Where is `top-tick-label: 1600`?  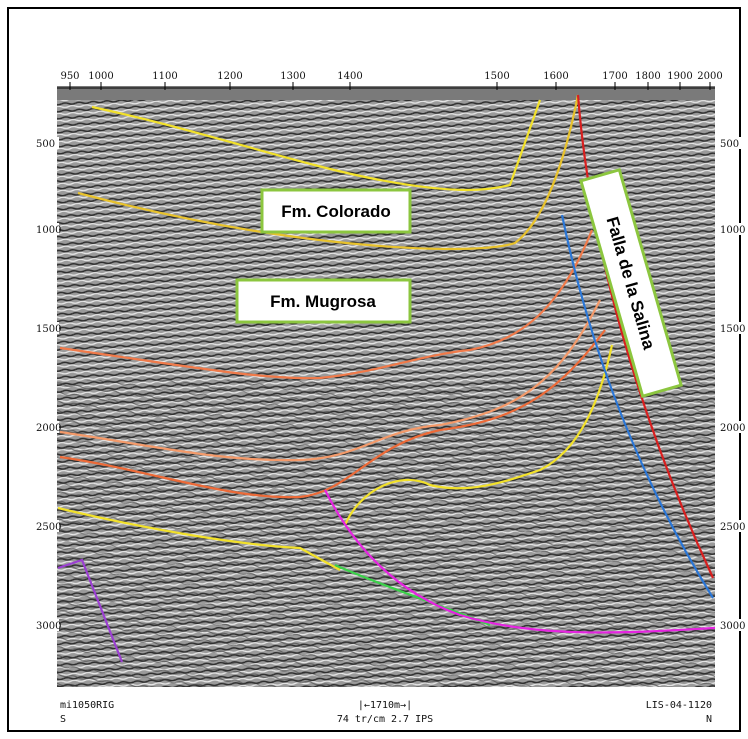
top-tick-label: 1600 is located at coordinates (555, 76).